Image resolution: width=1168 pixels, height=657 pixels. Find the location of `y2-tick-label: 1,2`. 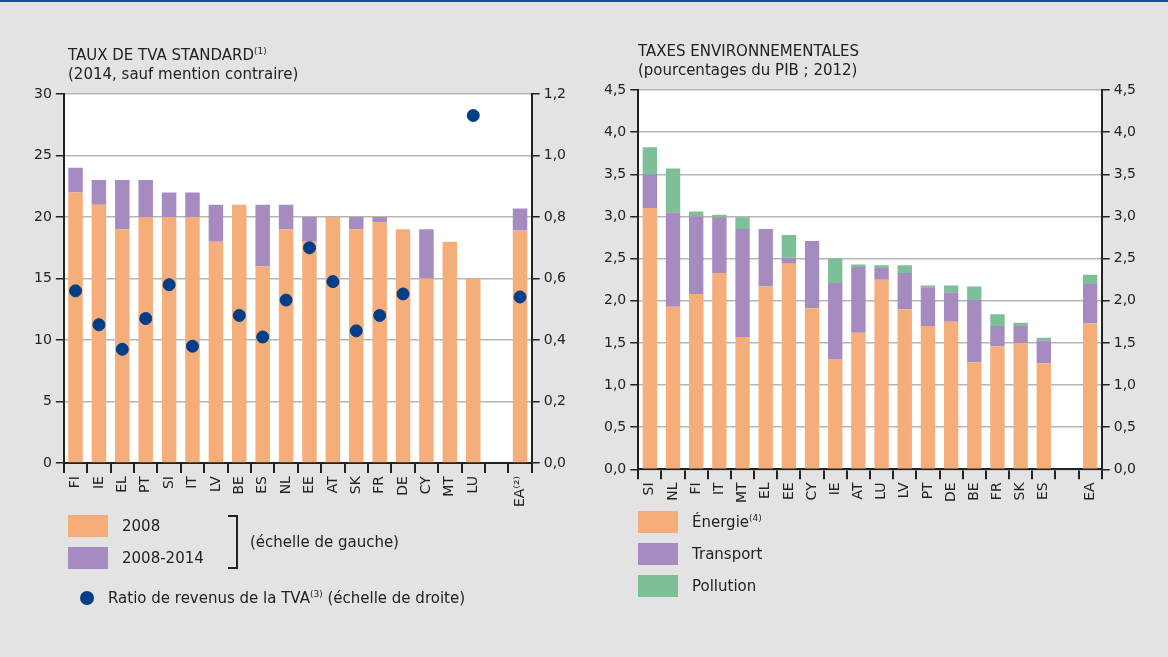

y2-tick-label: 1,2 is located at coordinates (554, 92).